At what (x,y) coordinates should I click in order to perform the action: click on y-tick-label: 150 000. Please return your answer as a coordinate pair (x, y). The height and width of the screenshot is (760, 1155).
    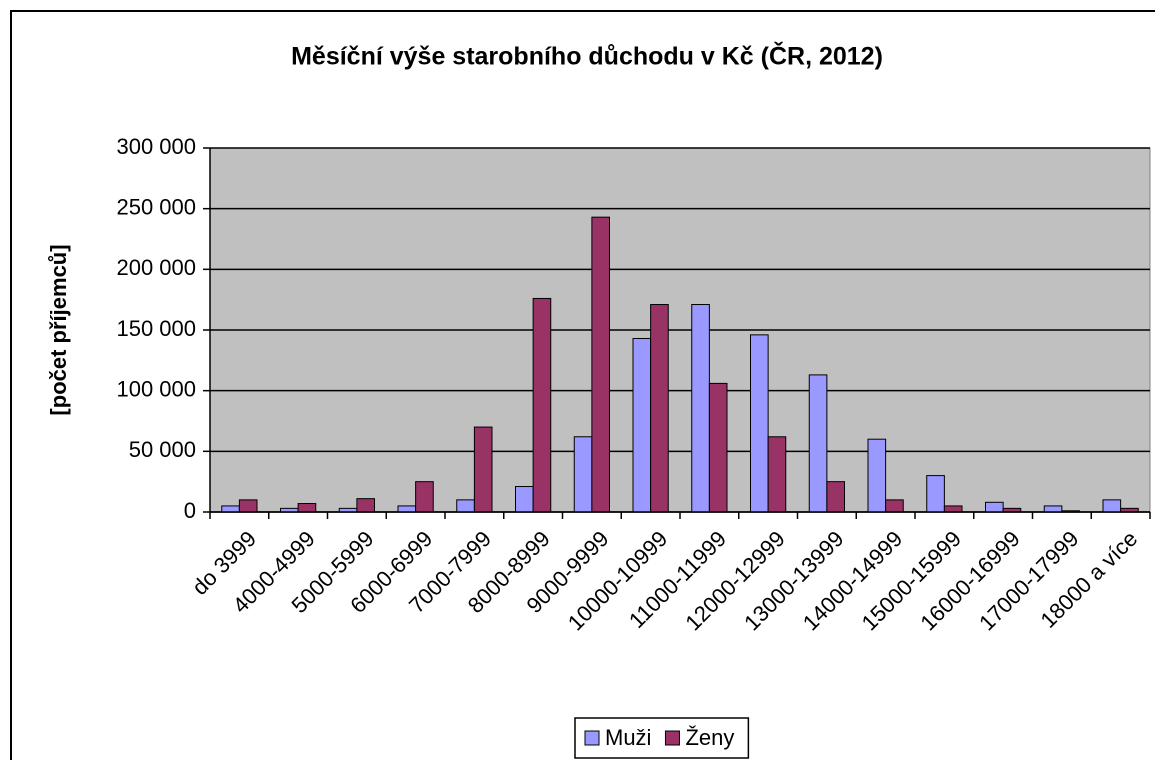
    Looking at the image, I should click on (156, 328).